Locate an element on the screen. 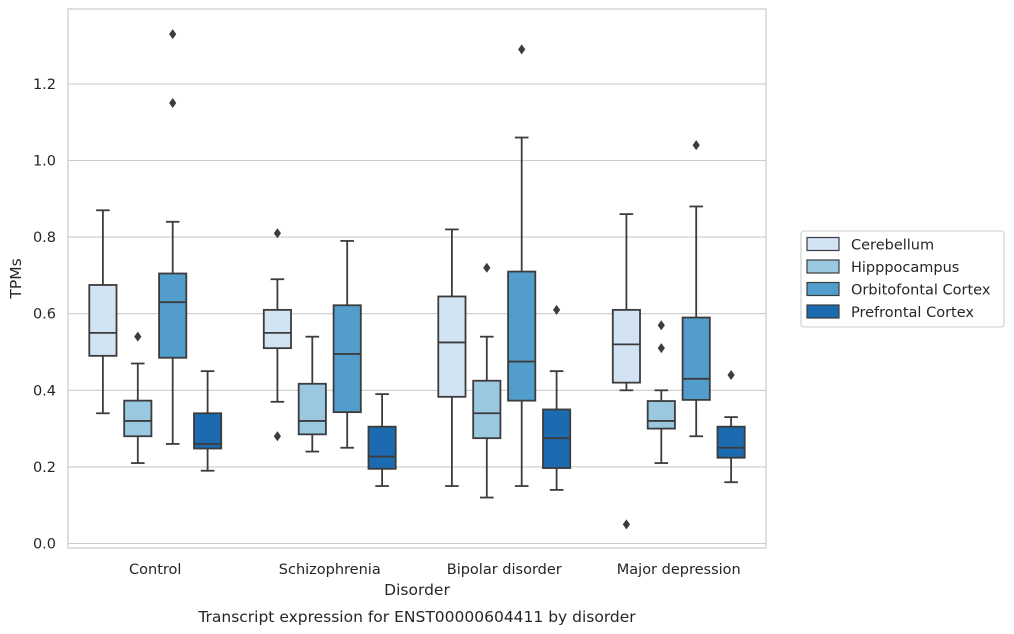  y-tick-label: 0.4 is located at coordinates (44, 391).